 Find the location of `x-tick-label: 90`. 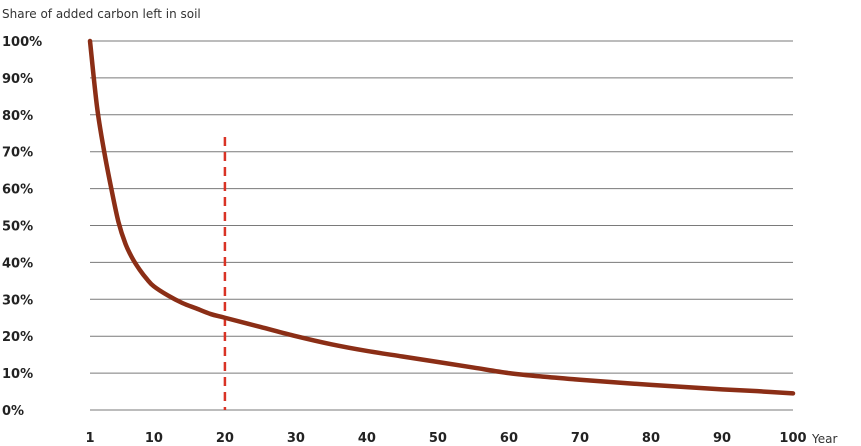

x-tick-label: 90 is located at coordinates (722, 438).